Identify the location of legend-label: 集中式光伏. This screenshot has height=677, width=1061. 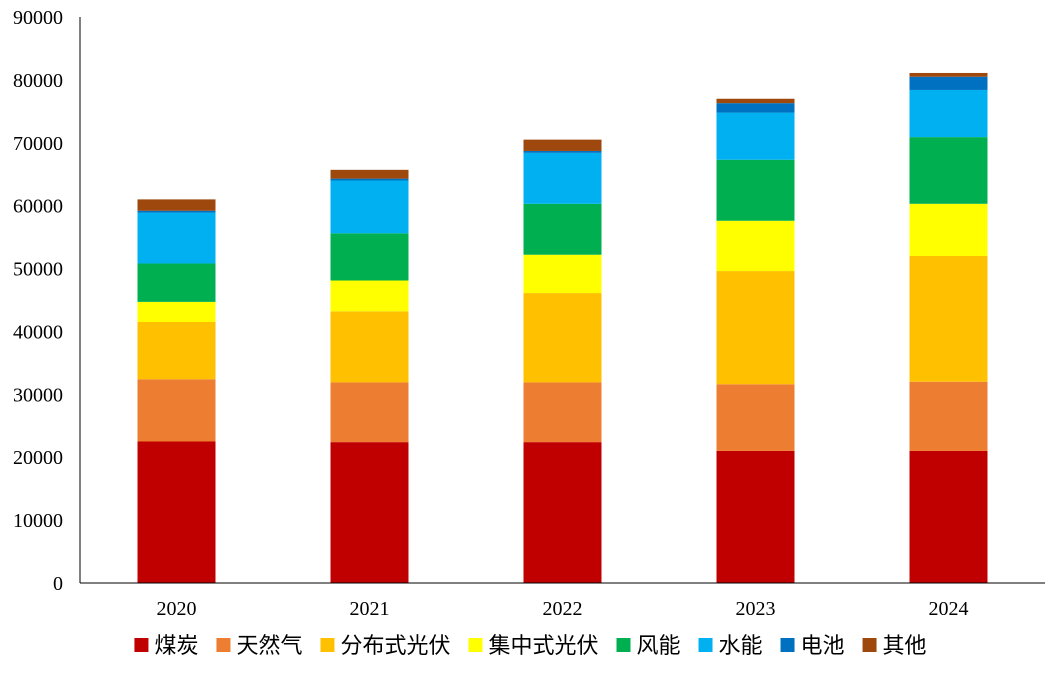
(543, 646).